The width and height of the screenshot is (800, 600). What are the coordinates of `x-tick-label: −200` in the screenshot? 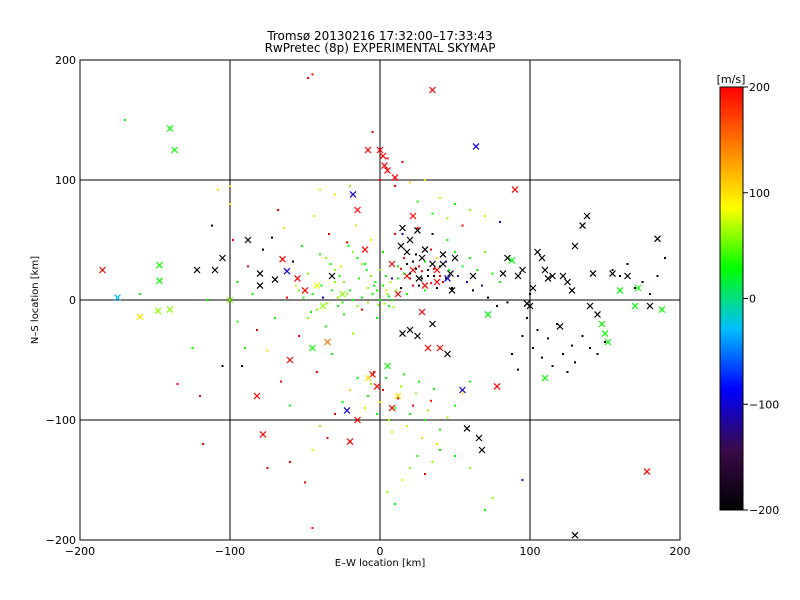 It's located at (80, 551).